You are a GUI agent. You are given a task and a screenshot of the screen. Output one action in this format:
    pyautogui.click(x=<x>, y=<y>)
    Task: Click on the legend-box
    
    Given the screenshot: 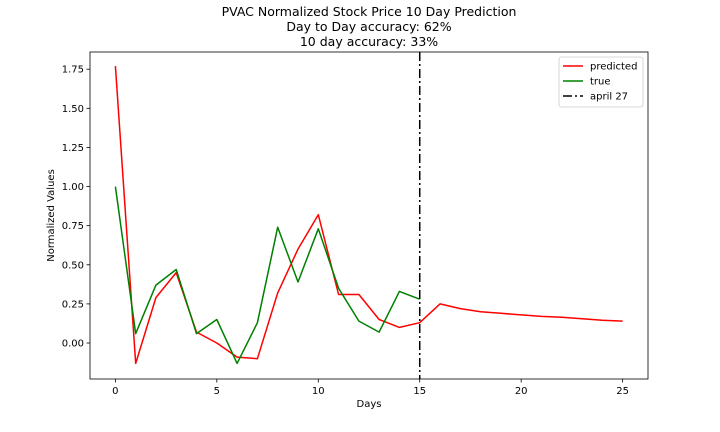 What is the action you would take?
    pyautogui.click(x=601, y=82)
    